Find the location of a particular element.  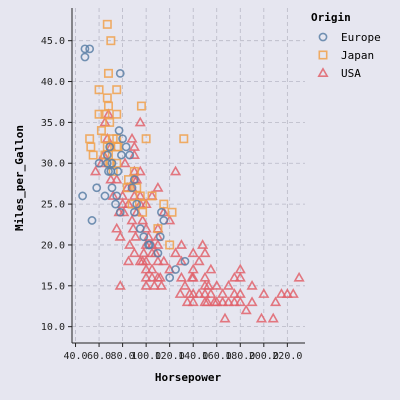

y-tick-label: 25.0 is located at coordinates (53, 205).